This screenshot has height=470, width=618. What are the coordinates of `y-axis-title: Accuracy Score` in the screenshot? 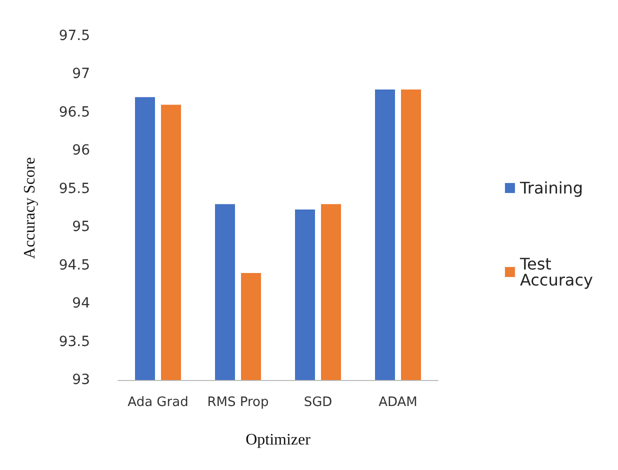 It's located at (30, 208).